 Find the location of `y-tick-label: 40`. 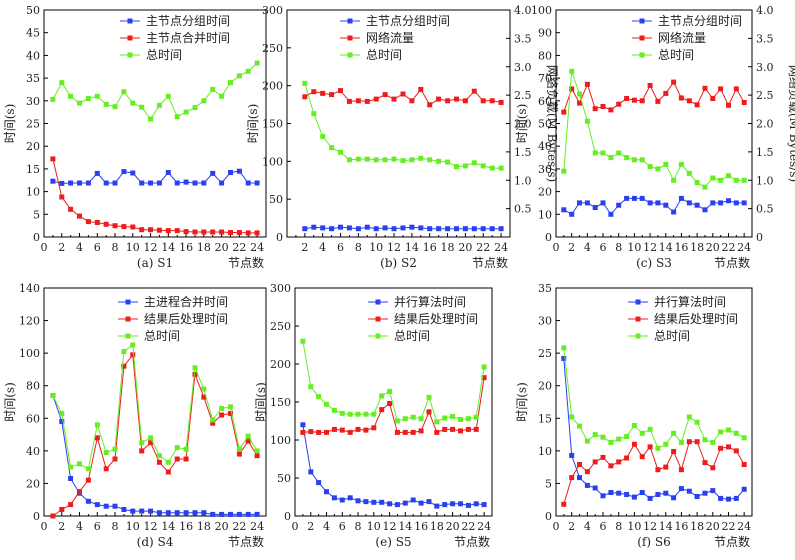

y-tick-label: 40 is located at coordinates (33, 451).